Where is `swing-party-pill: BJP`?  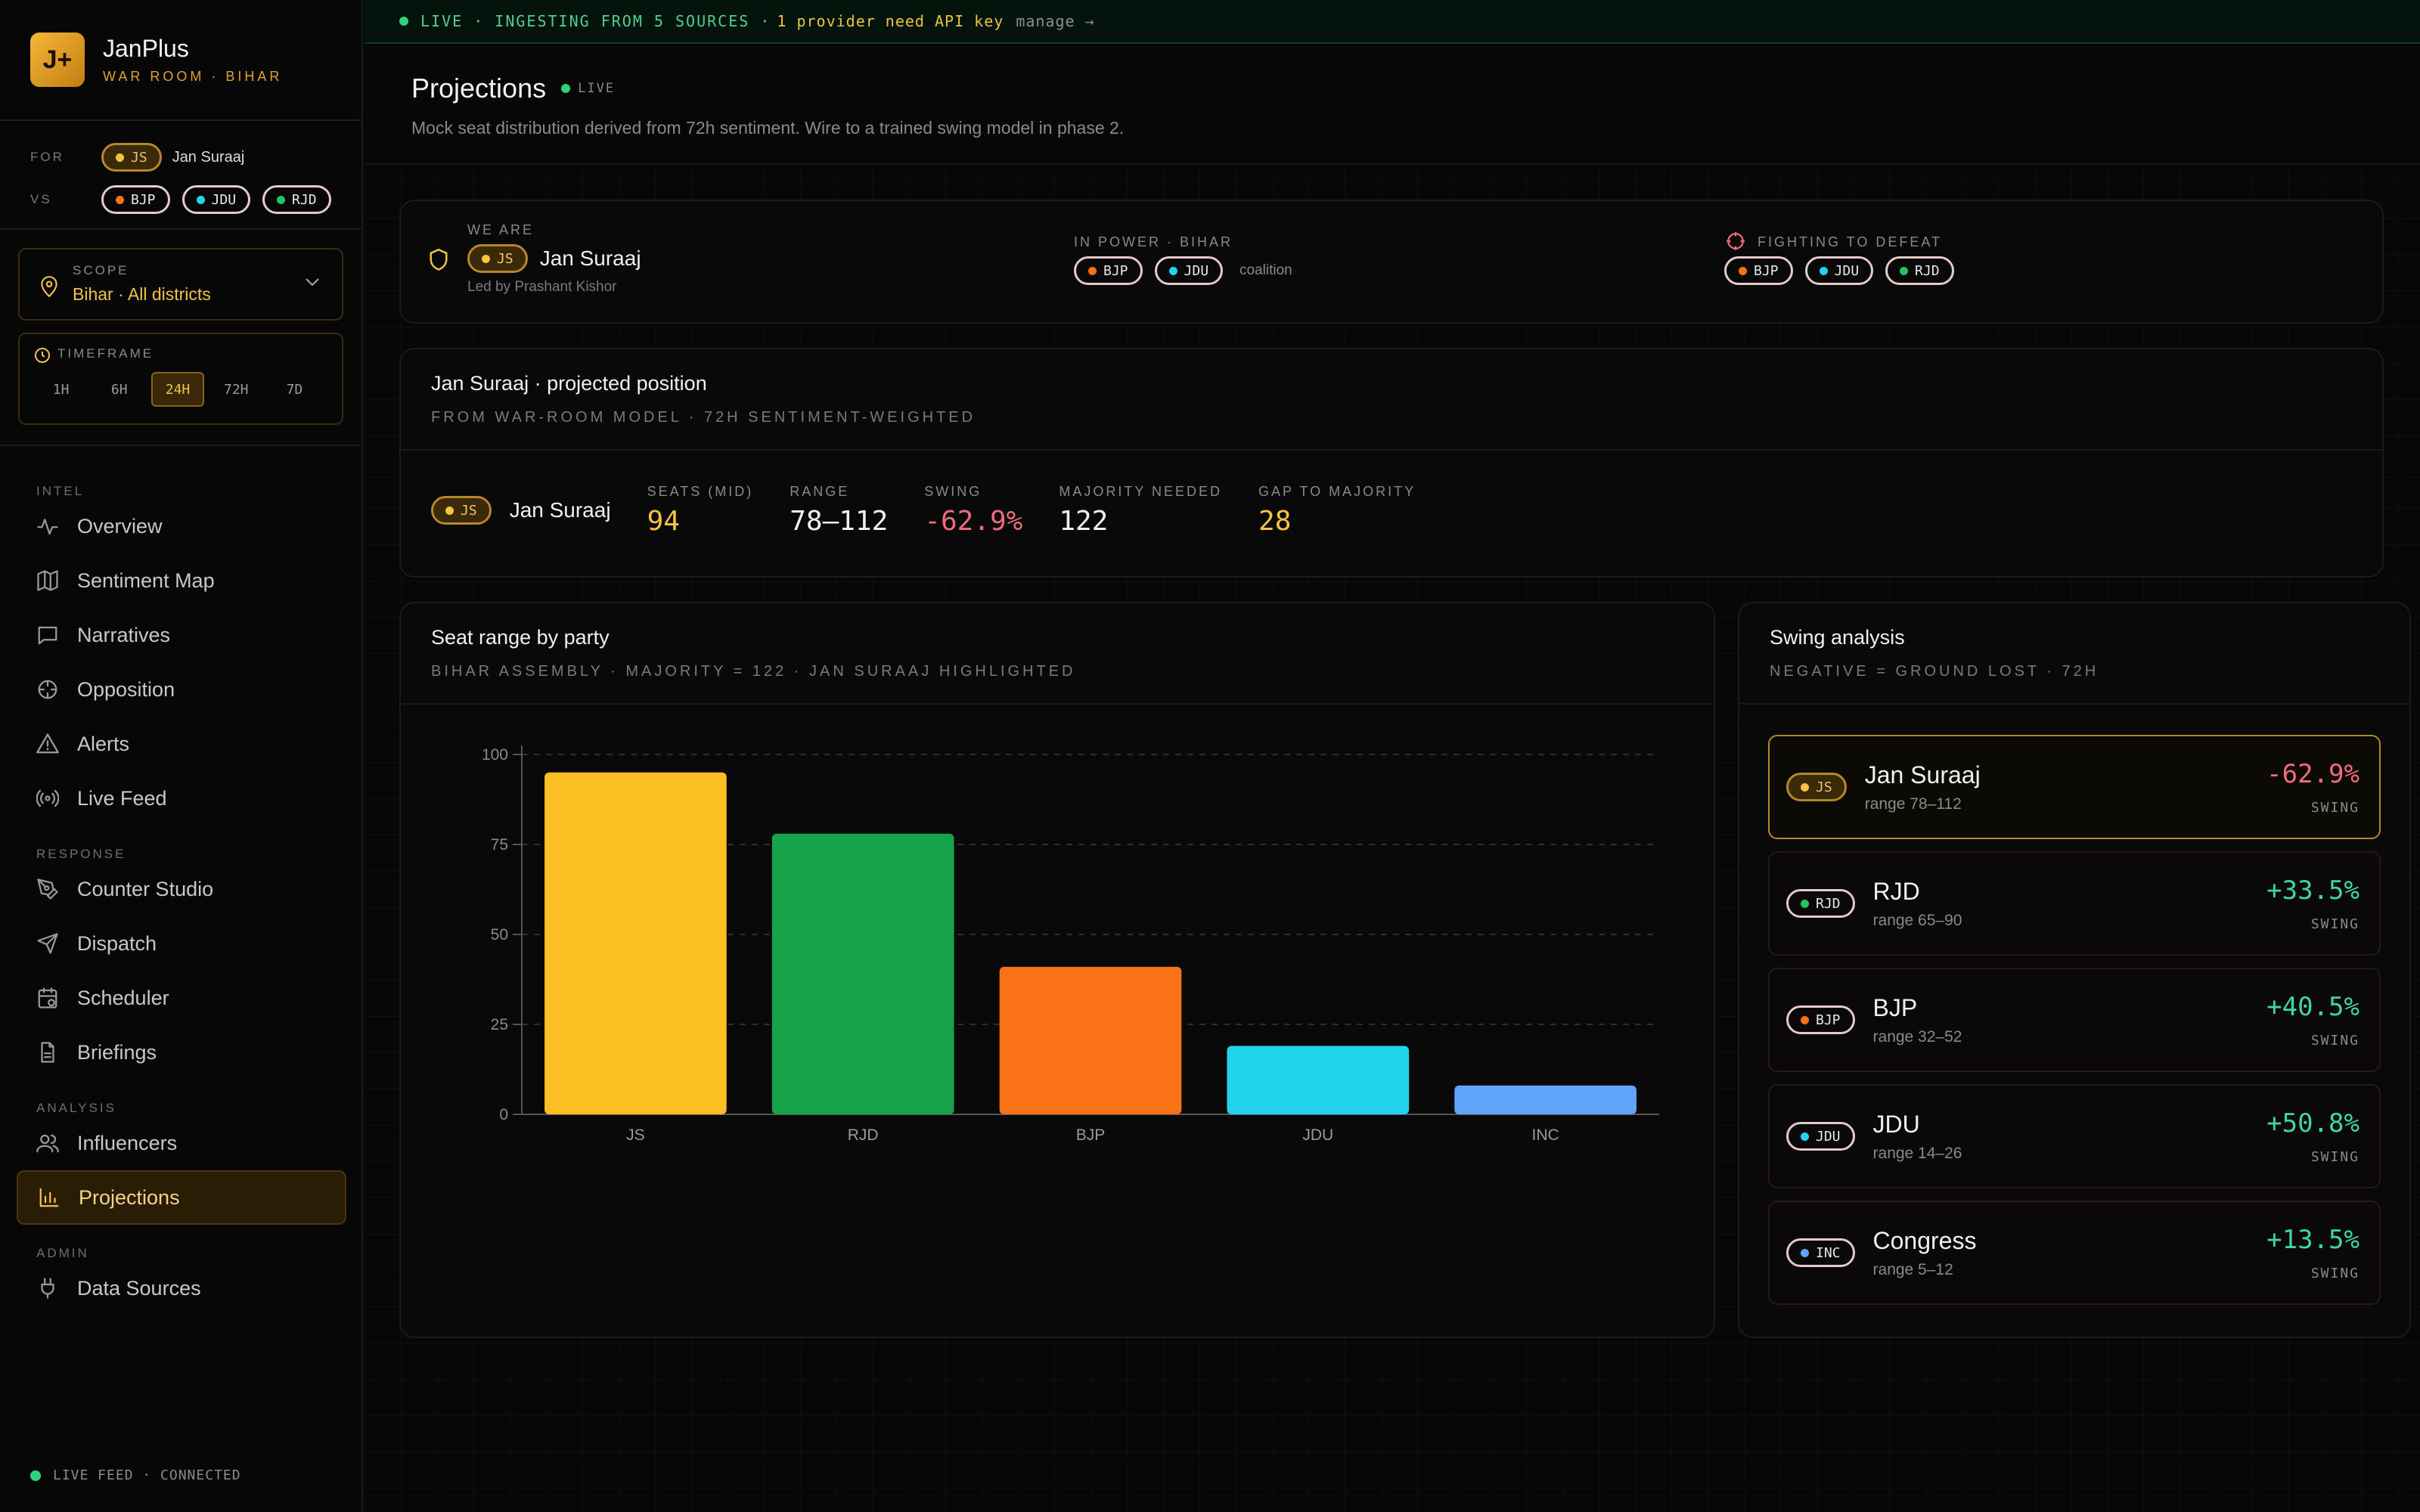
swing-party-pill: BJP is located at coordinates (1820, 1019).